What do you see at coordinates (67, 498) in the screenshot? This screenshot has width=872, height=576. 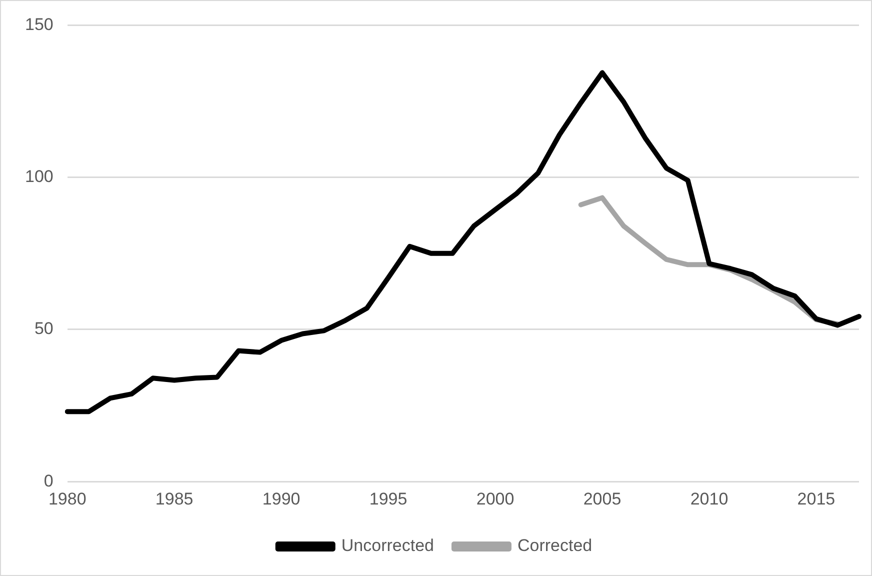 I see `x-tick-label: 1980` at bounding box center [67, 498].